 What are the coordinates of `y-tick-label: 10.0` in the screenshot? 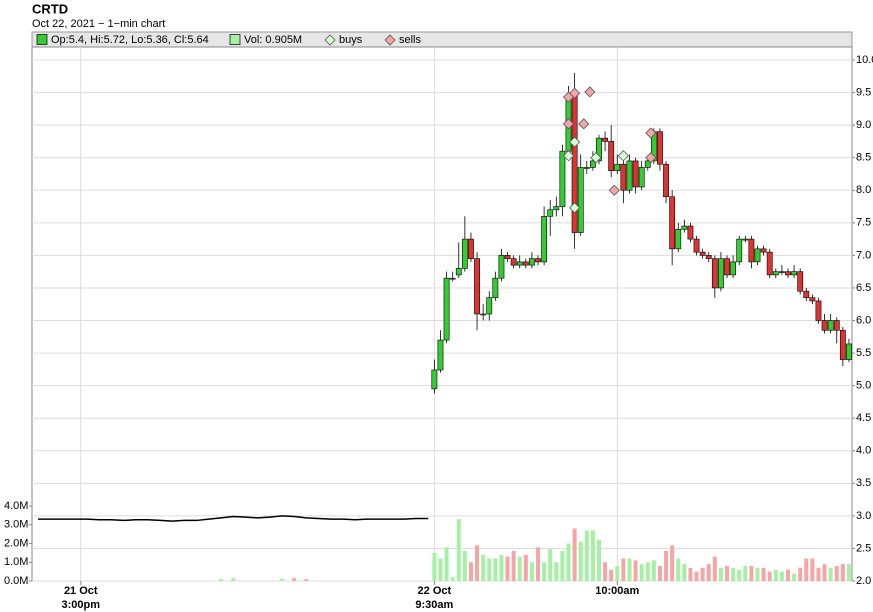 It's located at (864, 60).